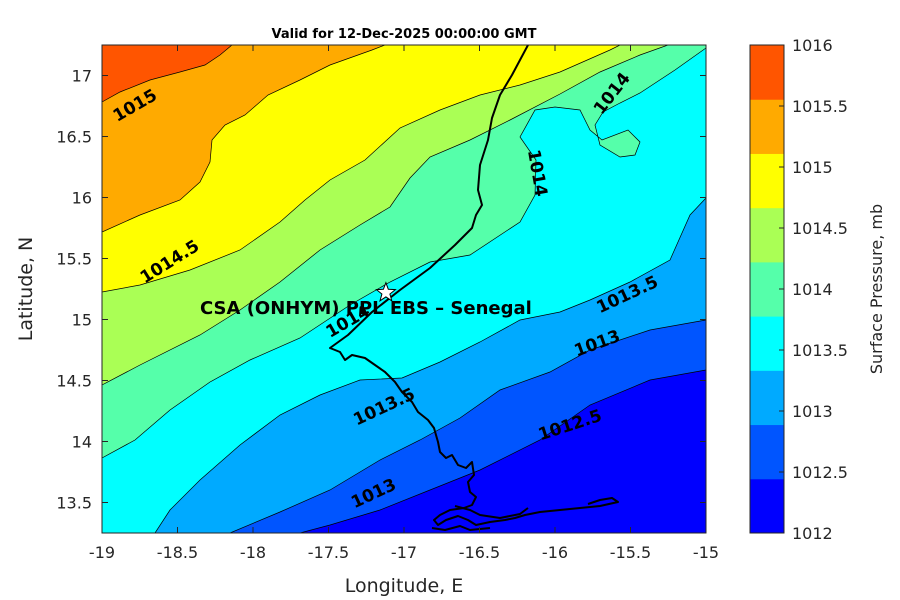 The image size is (900, 600). What do you see at coordinates (366, 308) in the screenshot?
I see `site-annotation: CSA (ONHYM) PPL EBS – Senegal` at bounding box center [366, 308].